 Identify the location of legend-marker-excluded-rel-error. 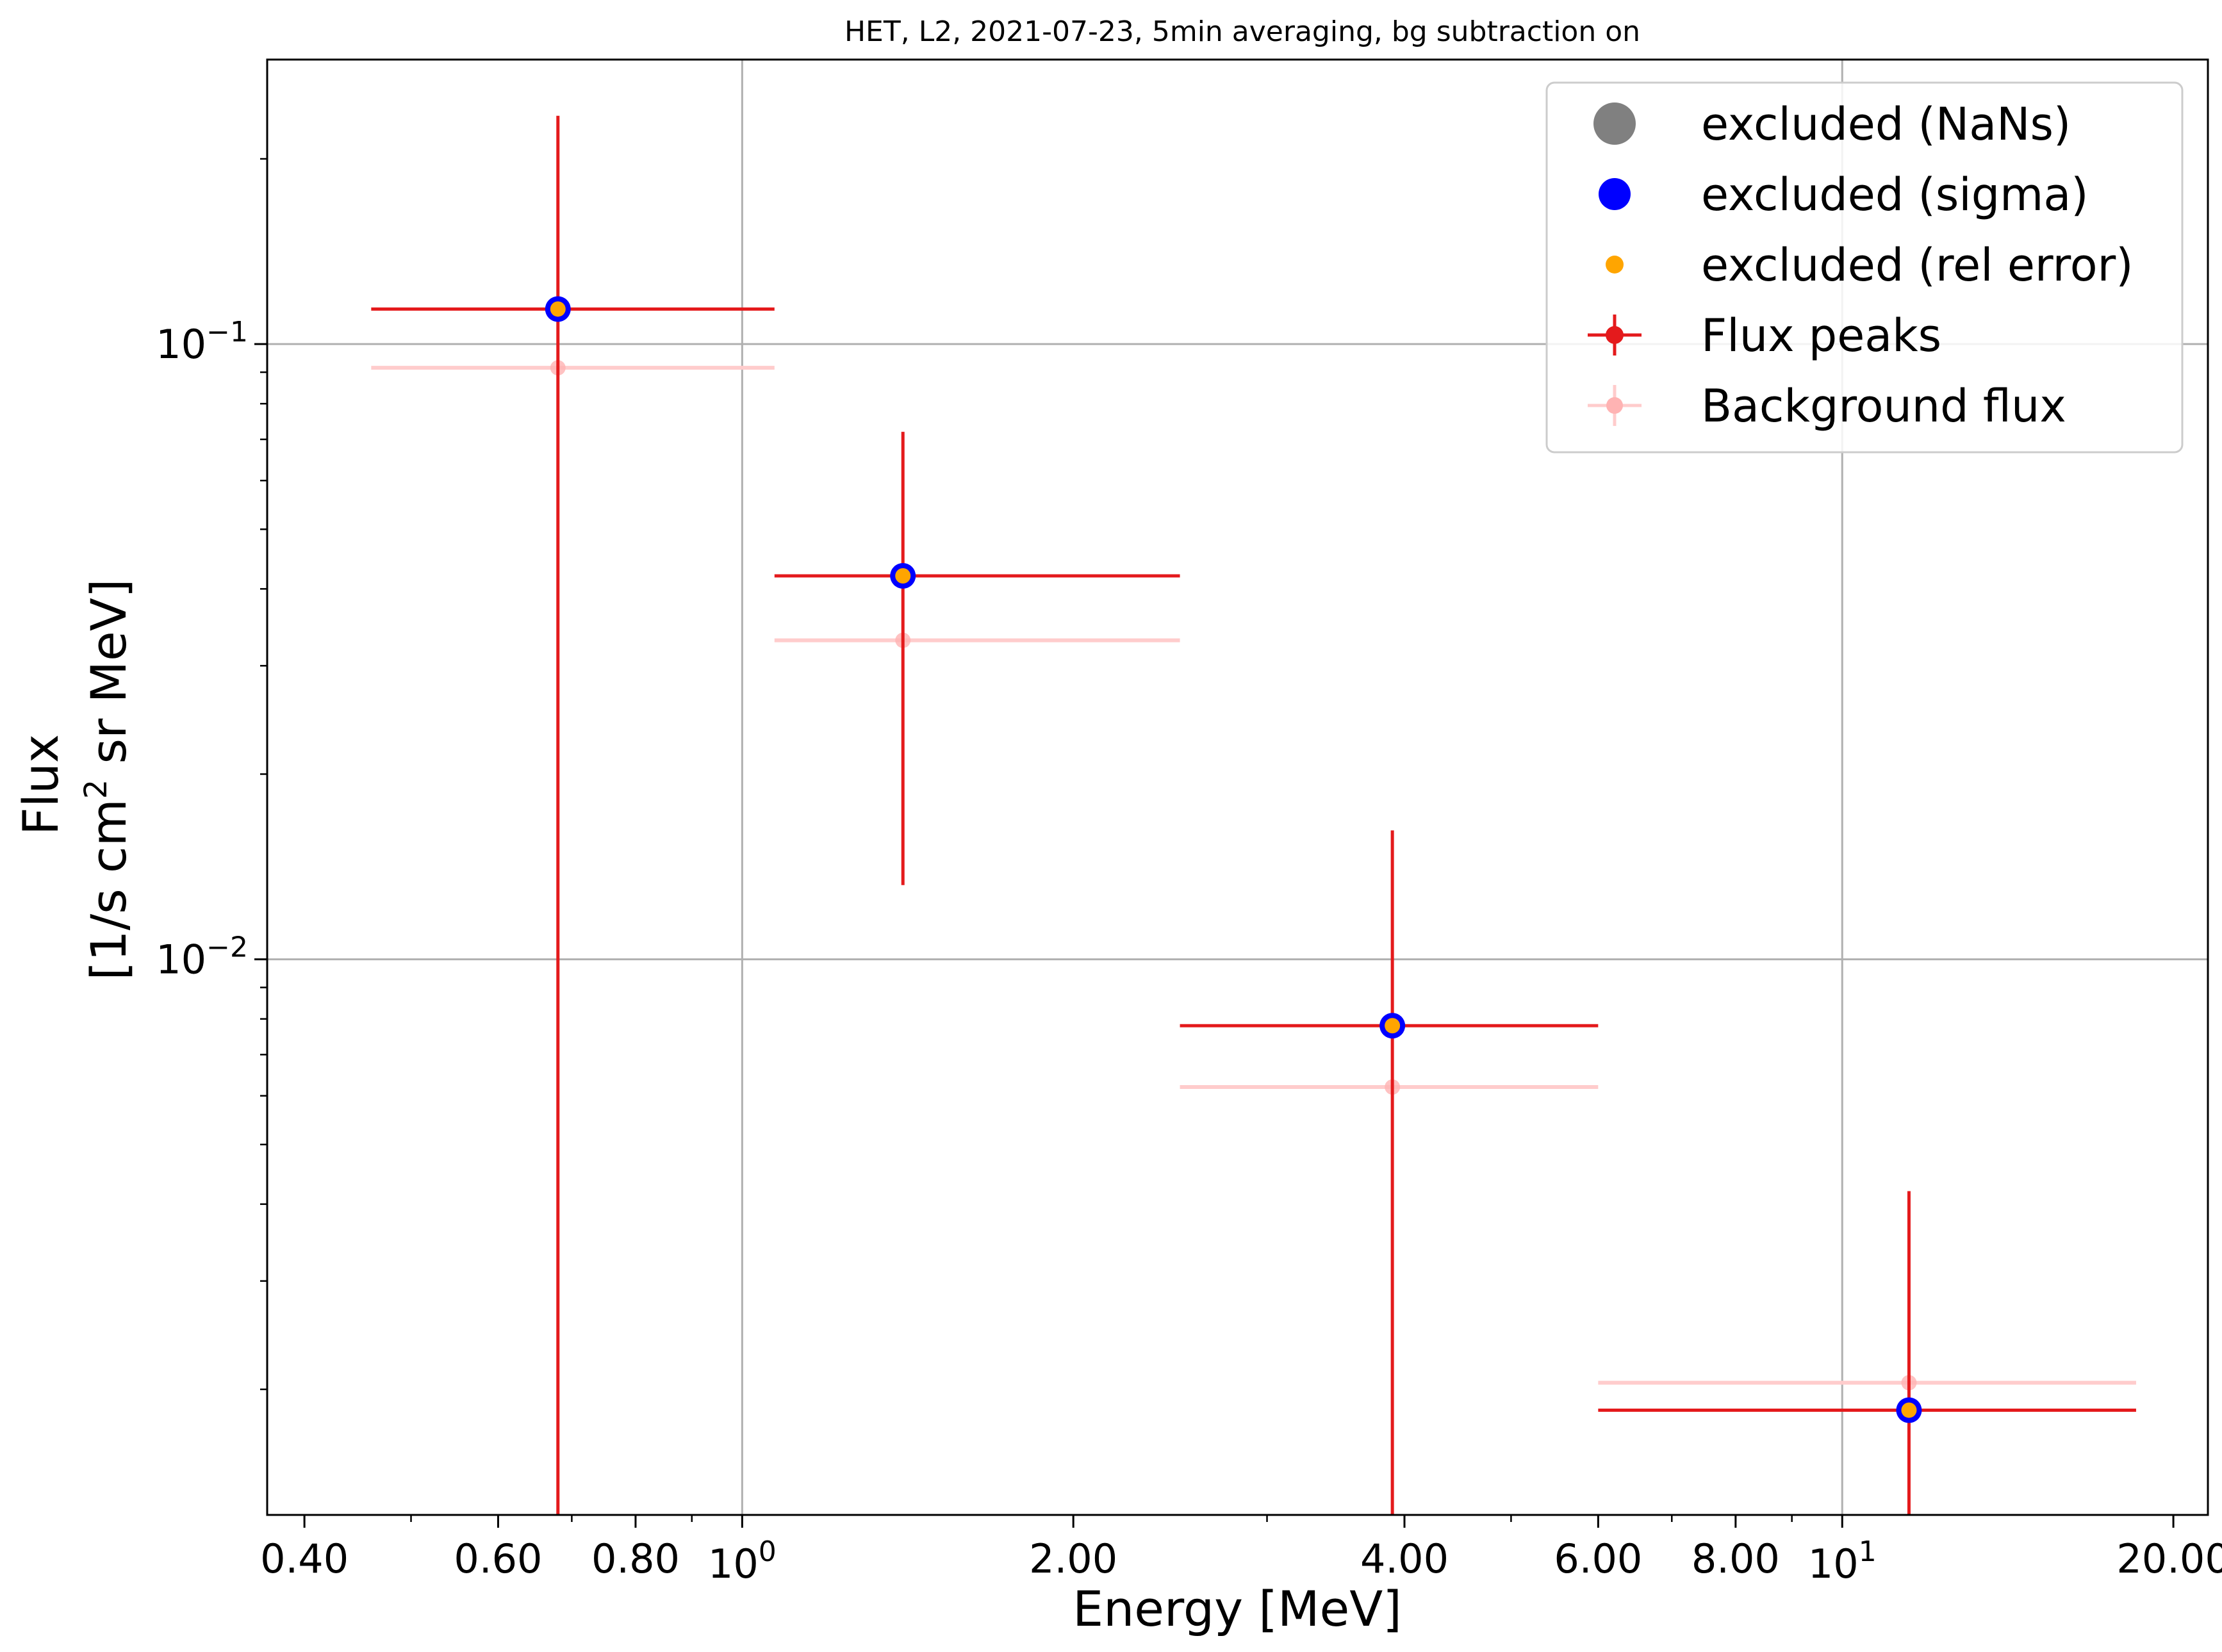
(1615, 265).